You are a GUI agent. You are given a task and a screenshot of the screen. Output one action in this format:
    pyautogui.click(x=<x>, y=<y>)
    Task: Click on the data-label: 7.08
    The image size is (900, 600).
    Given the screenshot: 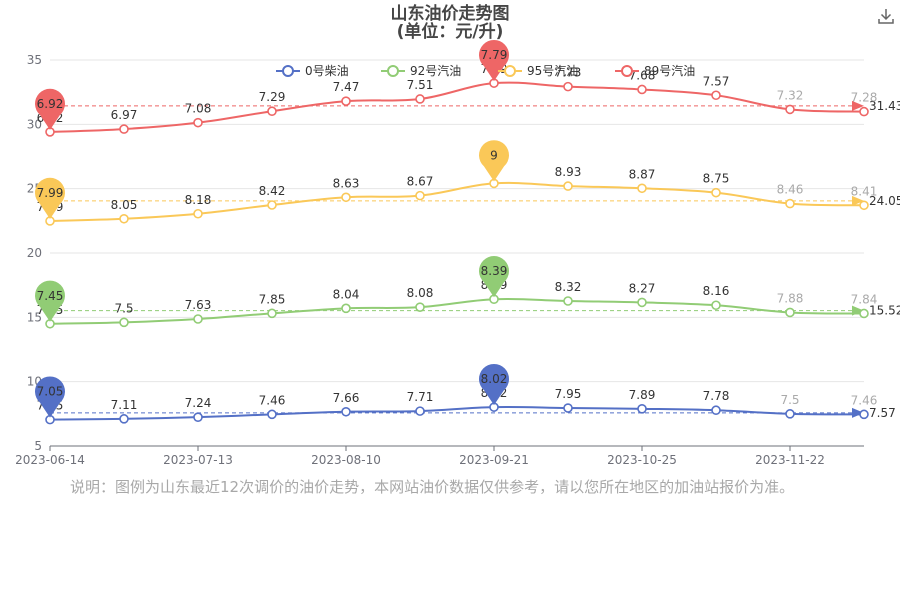 What is the action you would take?
    pyautogui.click(x=198, y=109)
    